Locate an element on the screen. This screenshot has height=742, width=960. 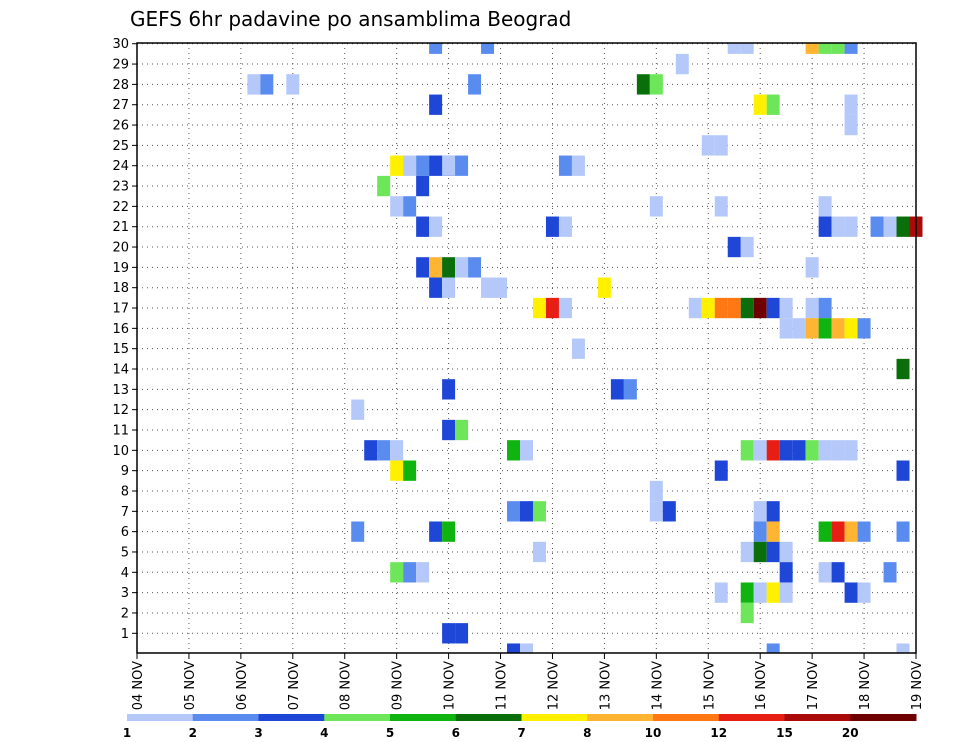
y-tick-label: 15 is located at coordinates (120, 349).